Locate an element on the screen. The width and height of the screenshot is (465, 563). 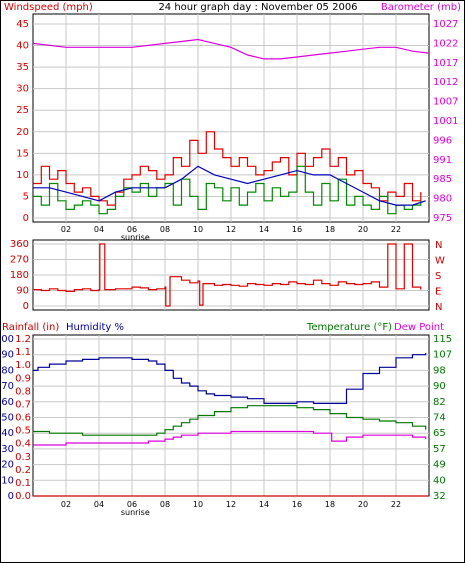
barometer-tick-label: 1027 is located at coordinates (445, 24).